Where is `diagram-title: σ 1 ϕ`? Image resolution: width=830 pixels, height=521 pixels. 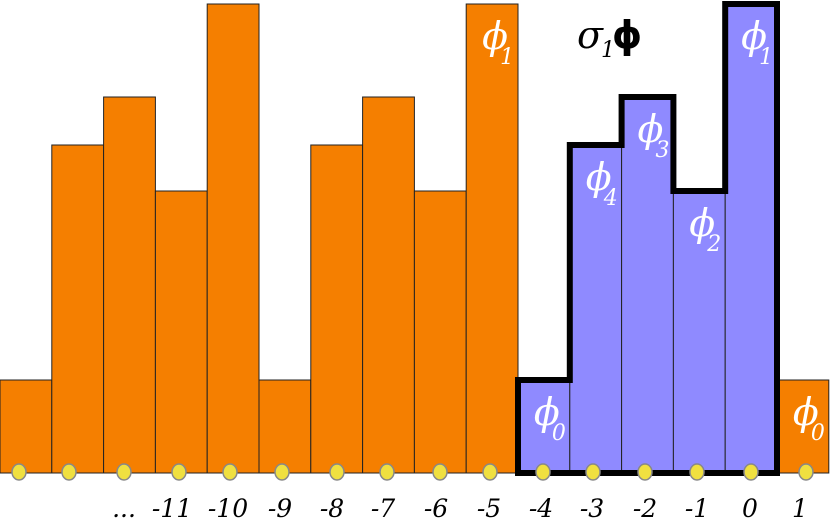
diagram-title: σ 1 ϕ is located at coordinates (609, 38).